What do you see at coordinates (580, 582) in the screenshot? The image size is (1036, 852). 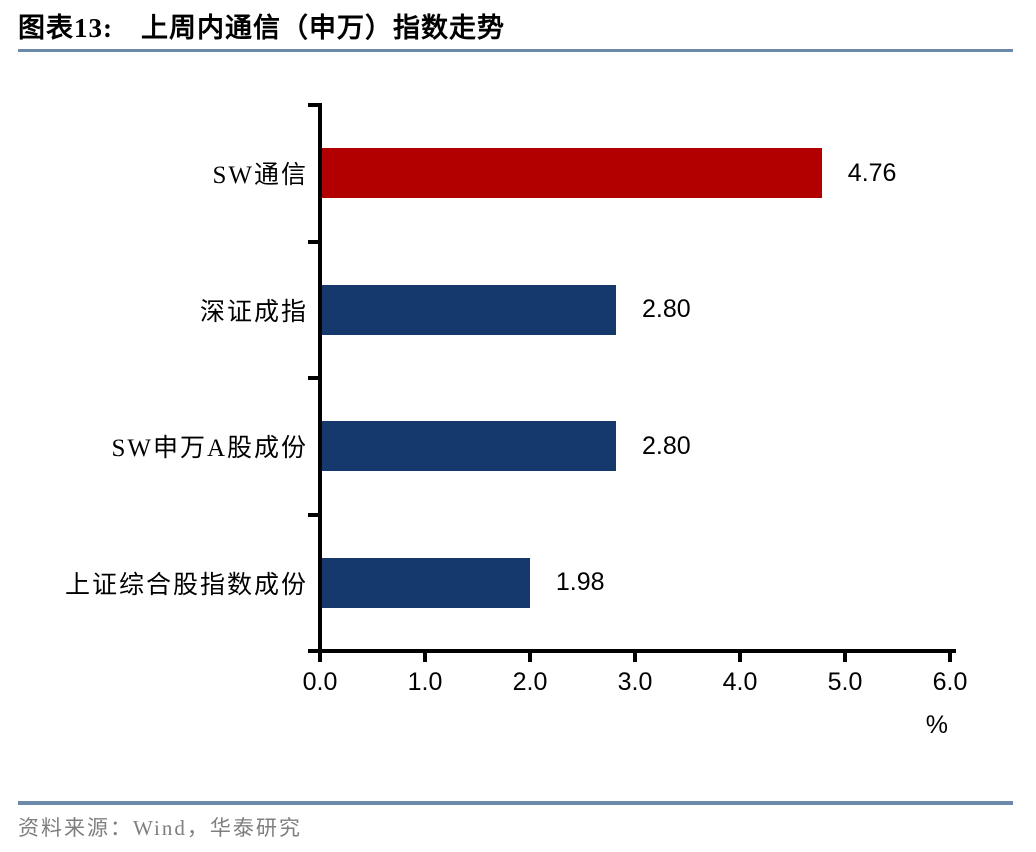 I see `value-label: 1.98` at bounding box center [580, 582].